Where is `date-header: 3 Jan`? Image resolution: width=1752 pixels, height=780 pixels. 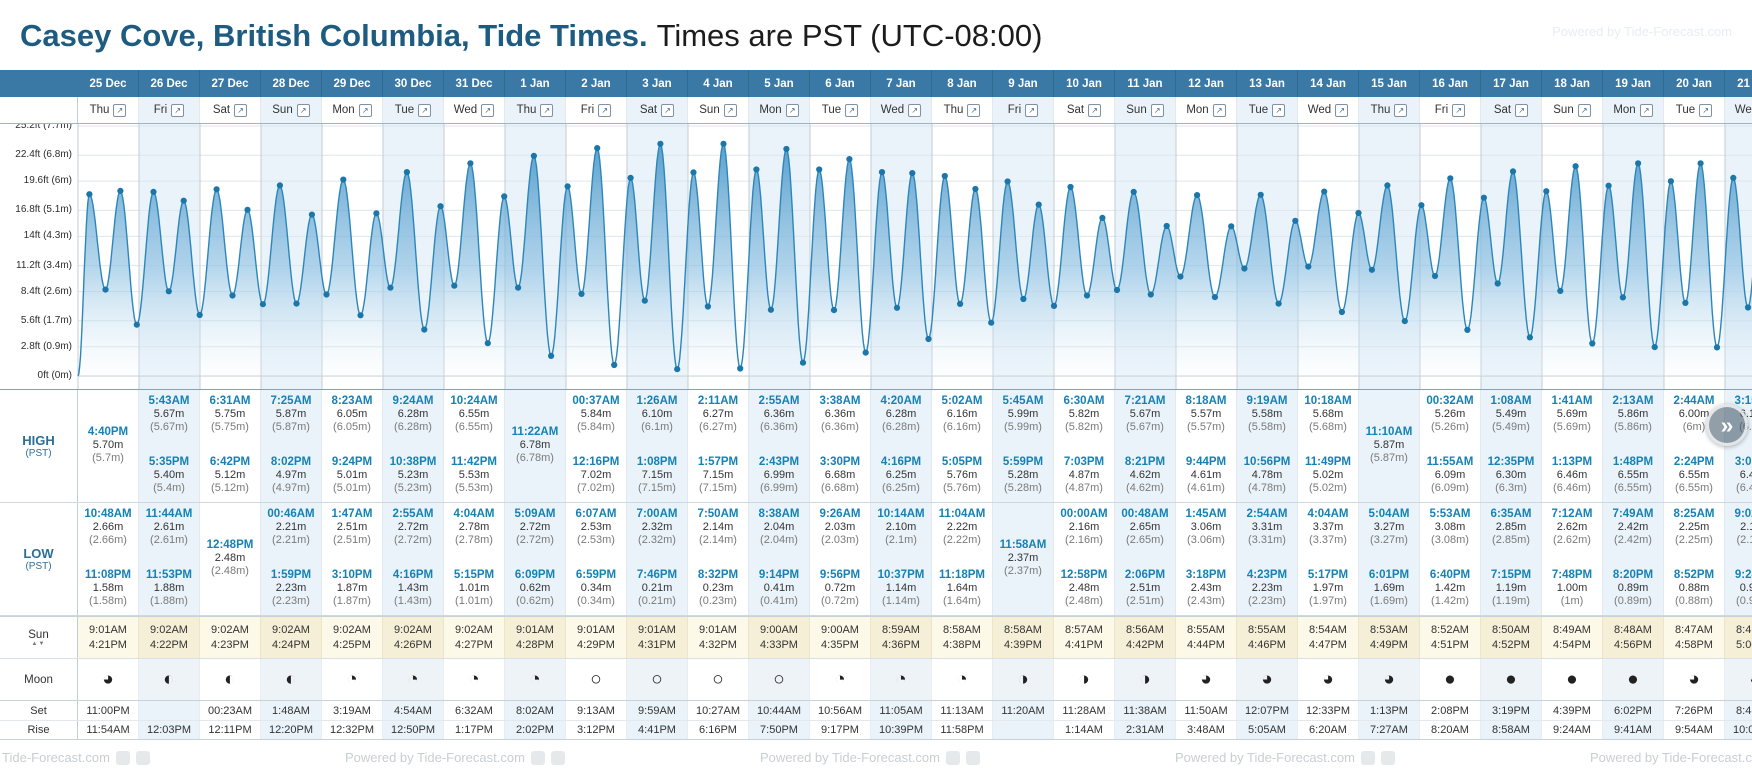 date-header: 3 Jan is located at coordinates (657, 83).